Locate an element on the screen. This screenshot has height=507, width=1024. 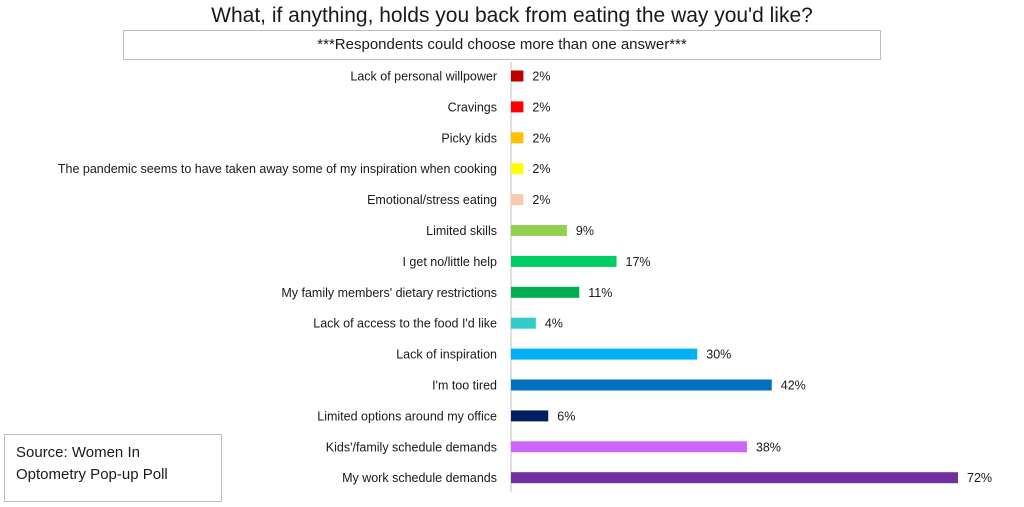
category-label: I'm too tired is located at coordinates (464, 386).